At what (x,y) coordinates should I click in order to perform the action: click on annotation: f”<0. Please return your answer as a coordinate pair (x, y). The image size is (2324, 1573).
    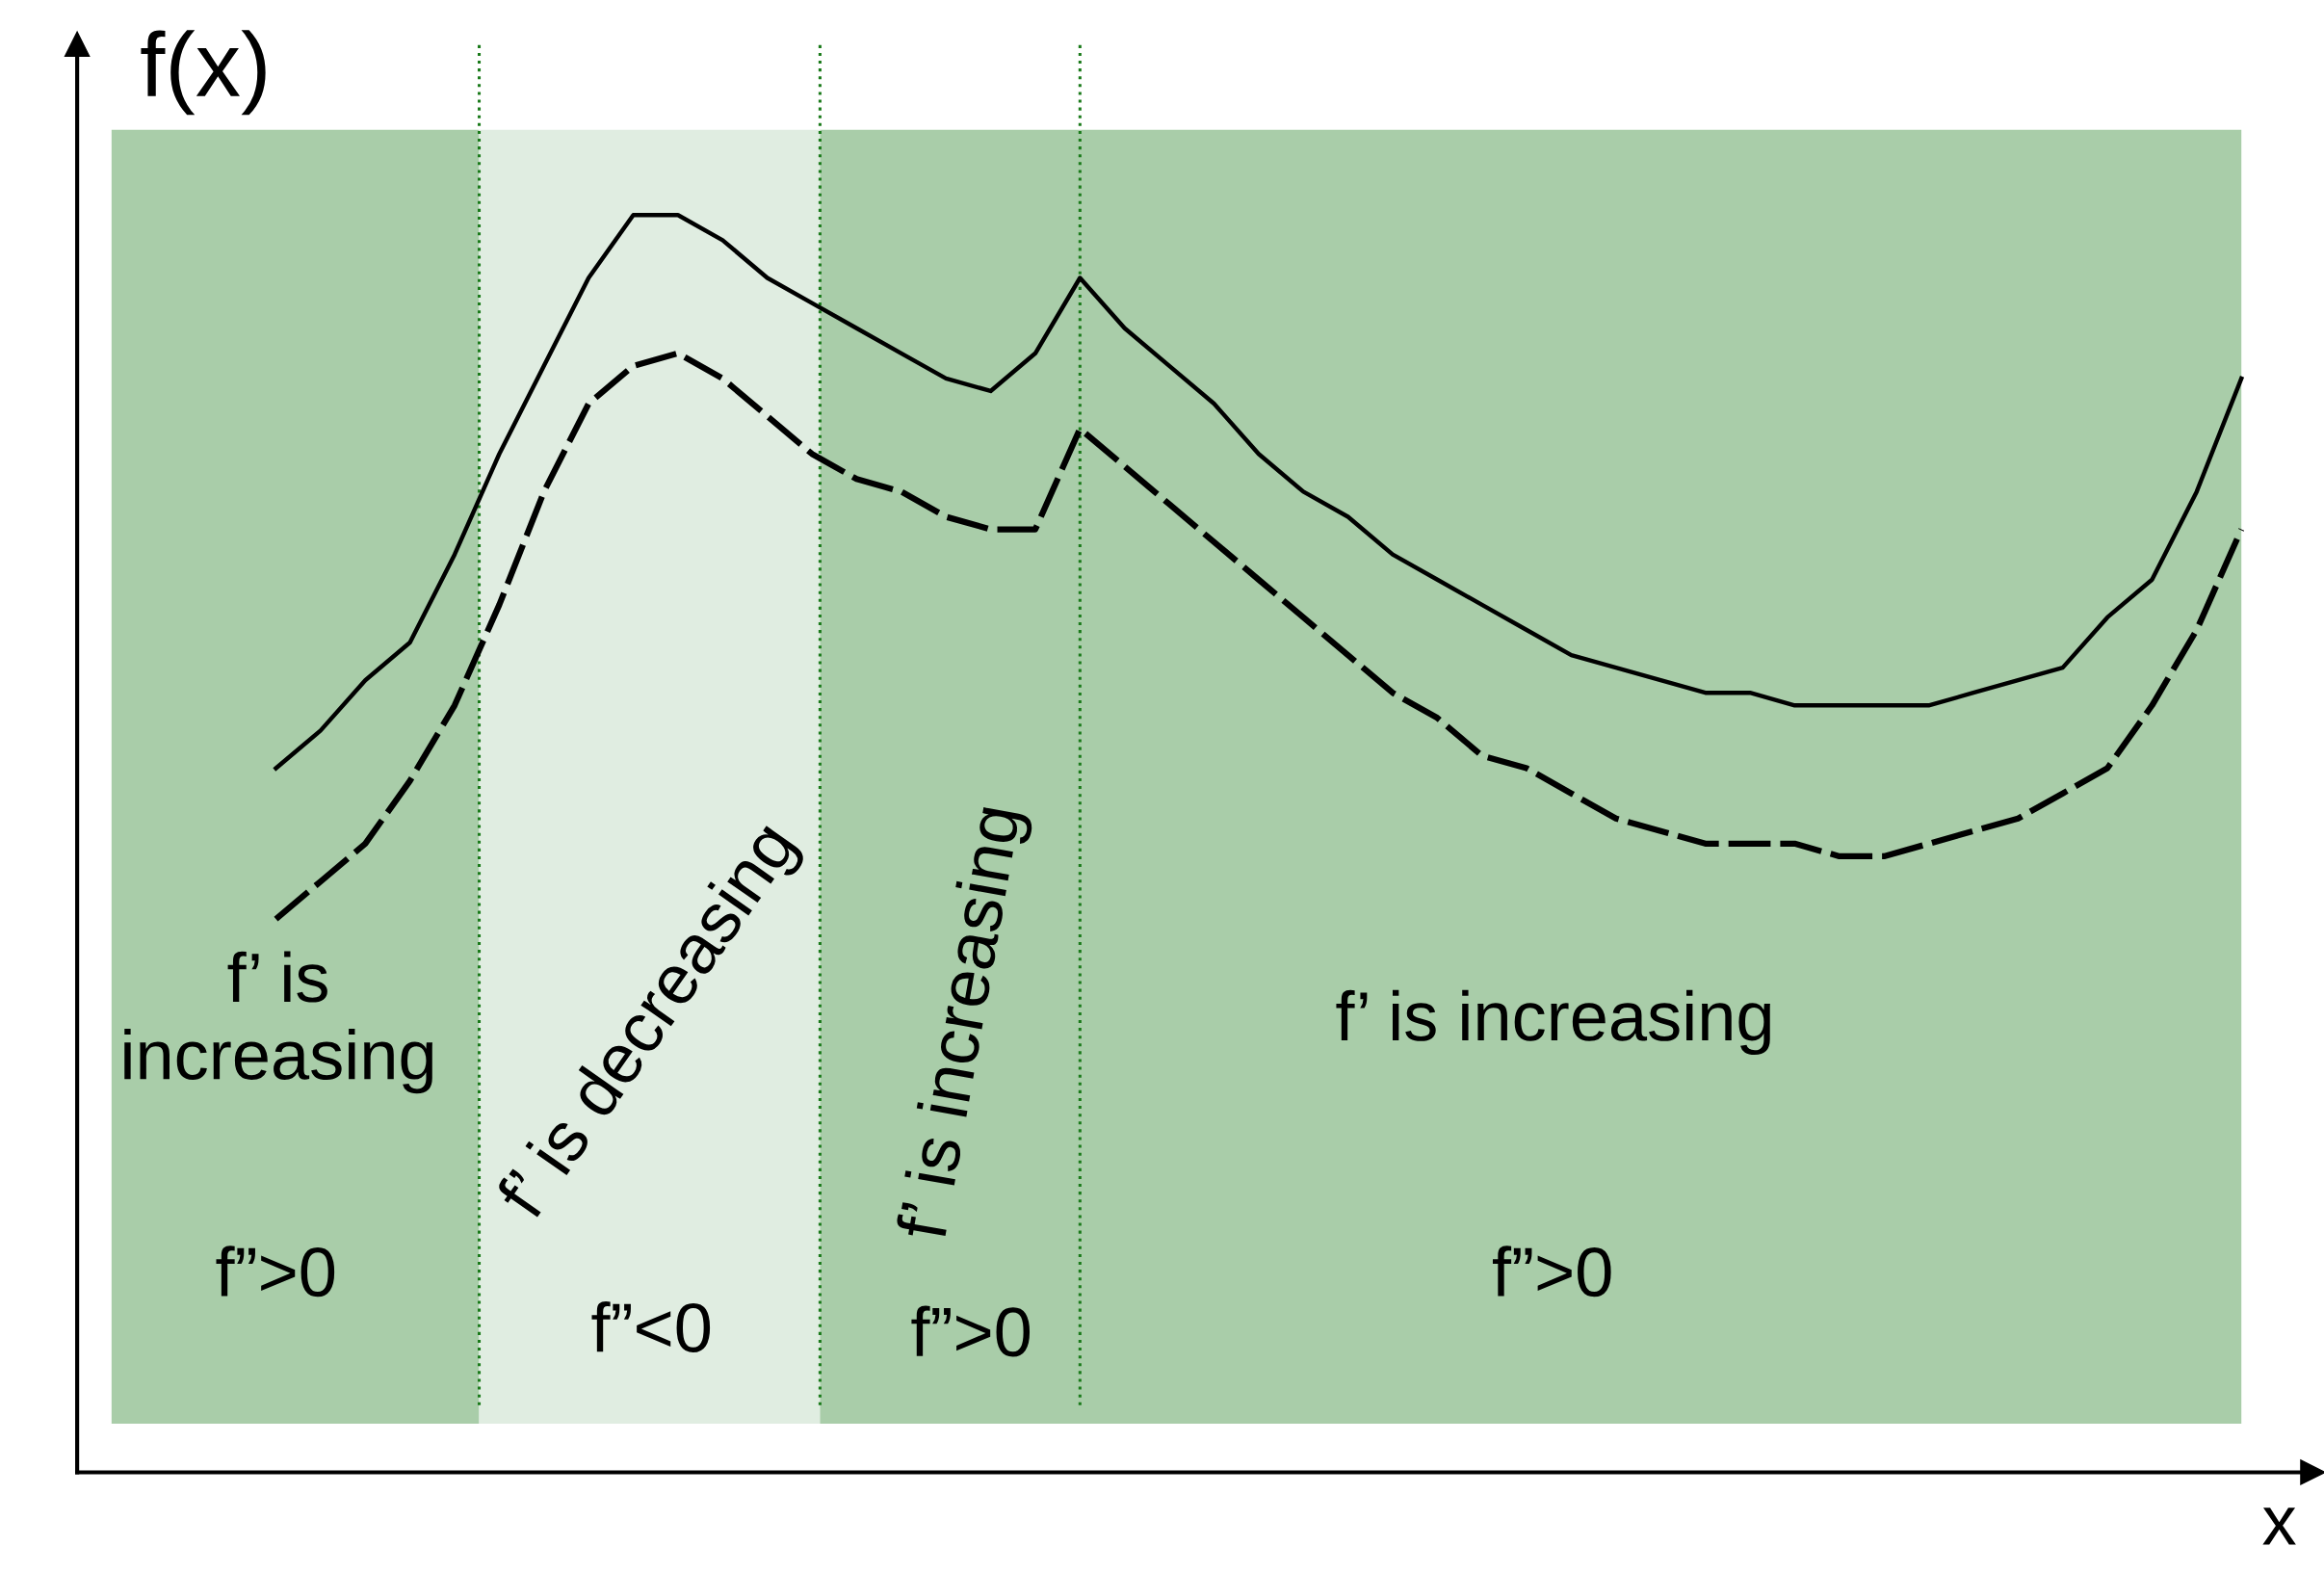
    Looking at the image, I should click on (651, 1327).